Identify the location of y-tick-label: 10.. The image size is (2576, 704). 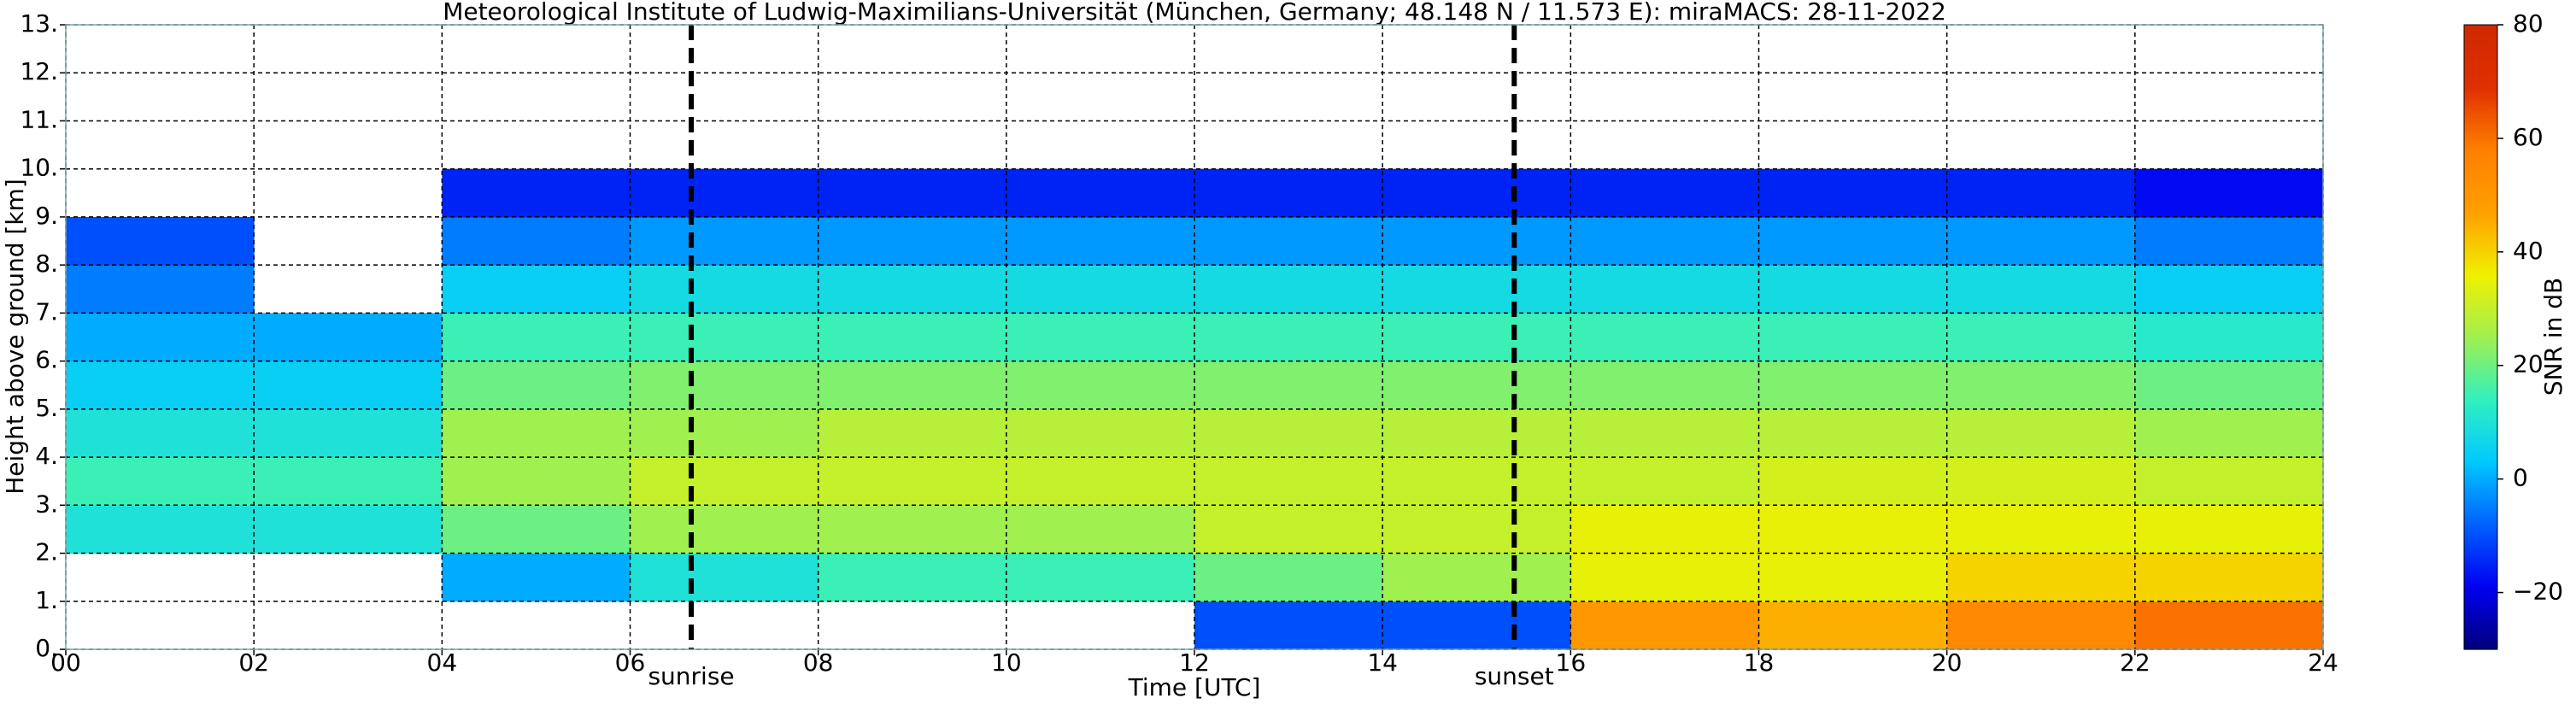
(39, 168).